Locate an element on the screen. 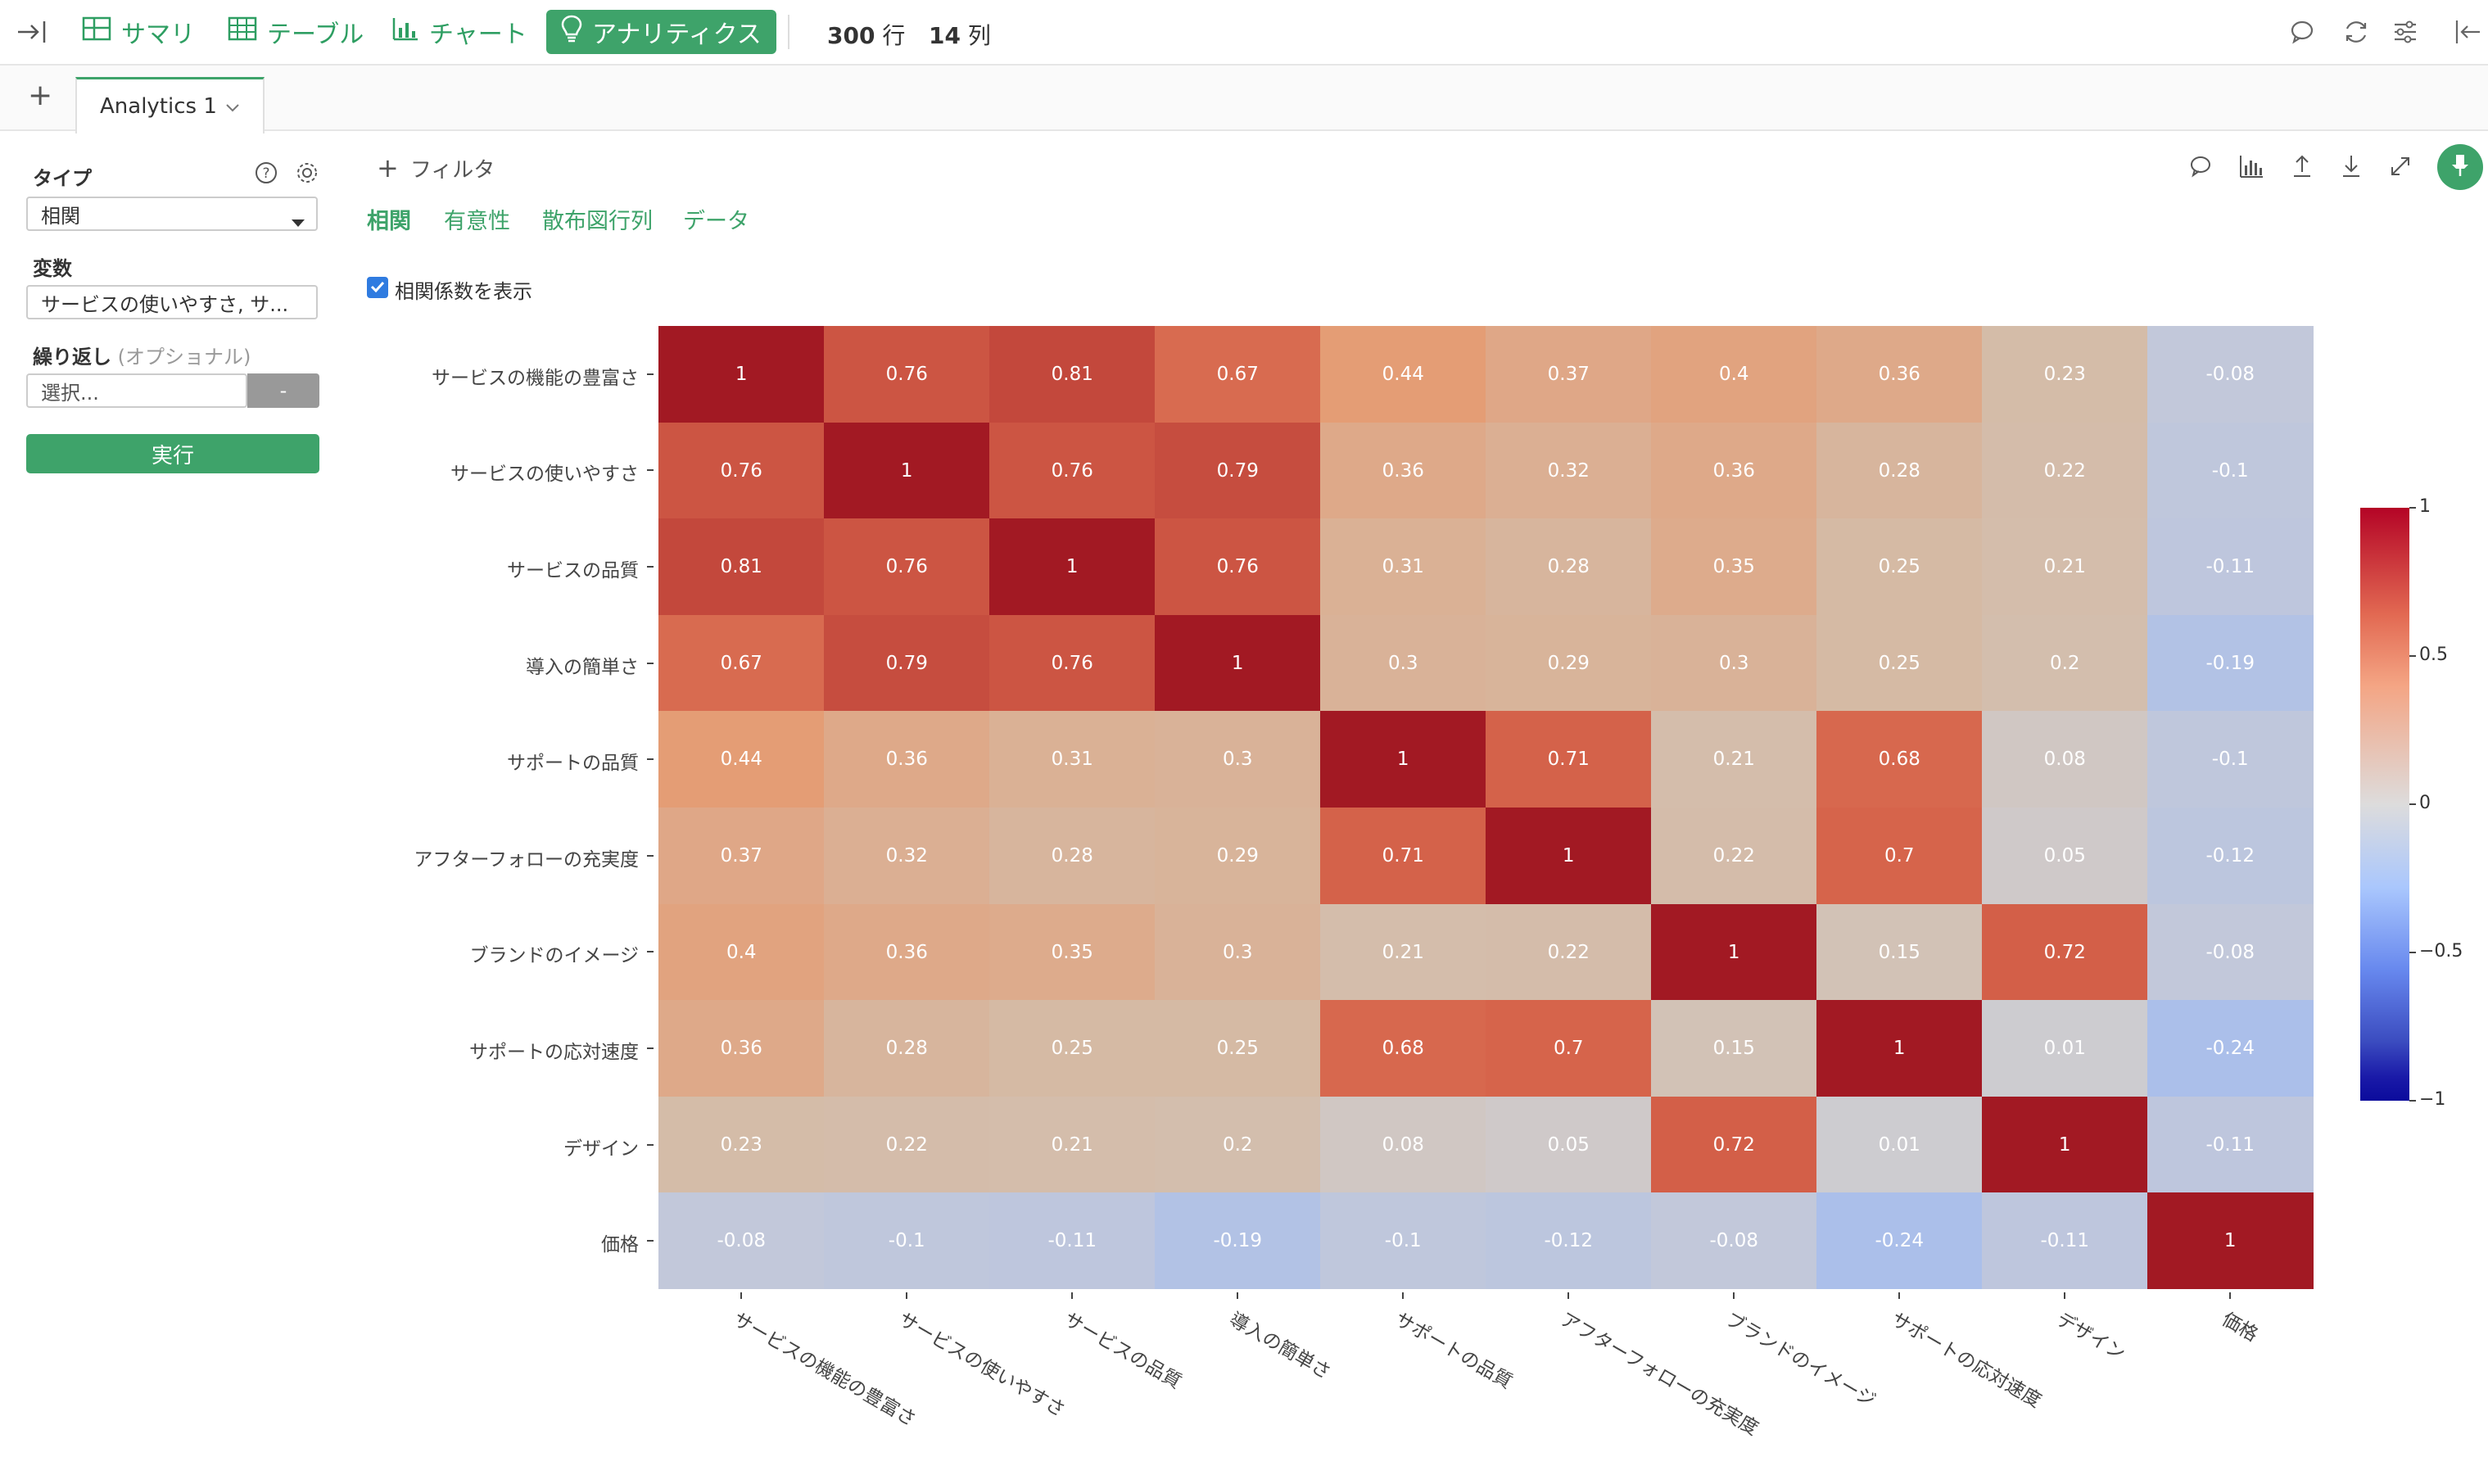 Image resolution: width=2488 pixels, height=1484 pixels. tab-scatter-matrix: 散布図行列 is located at coordinates (597, 221).